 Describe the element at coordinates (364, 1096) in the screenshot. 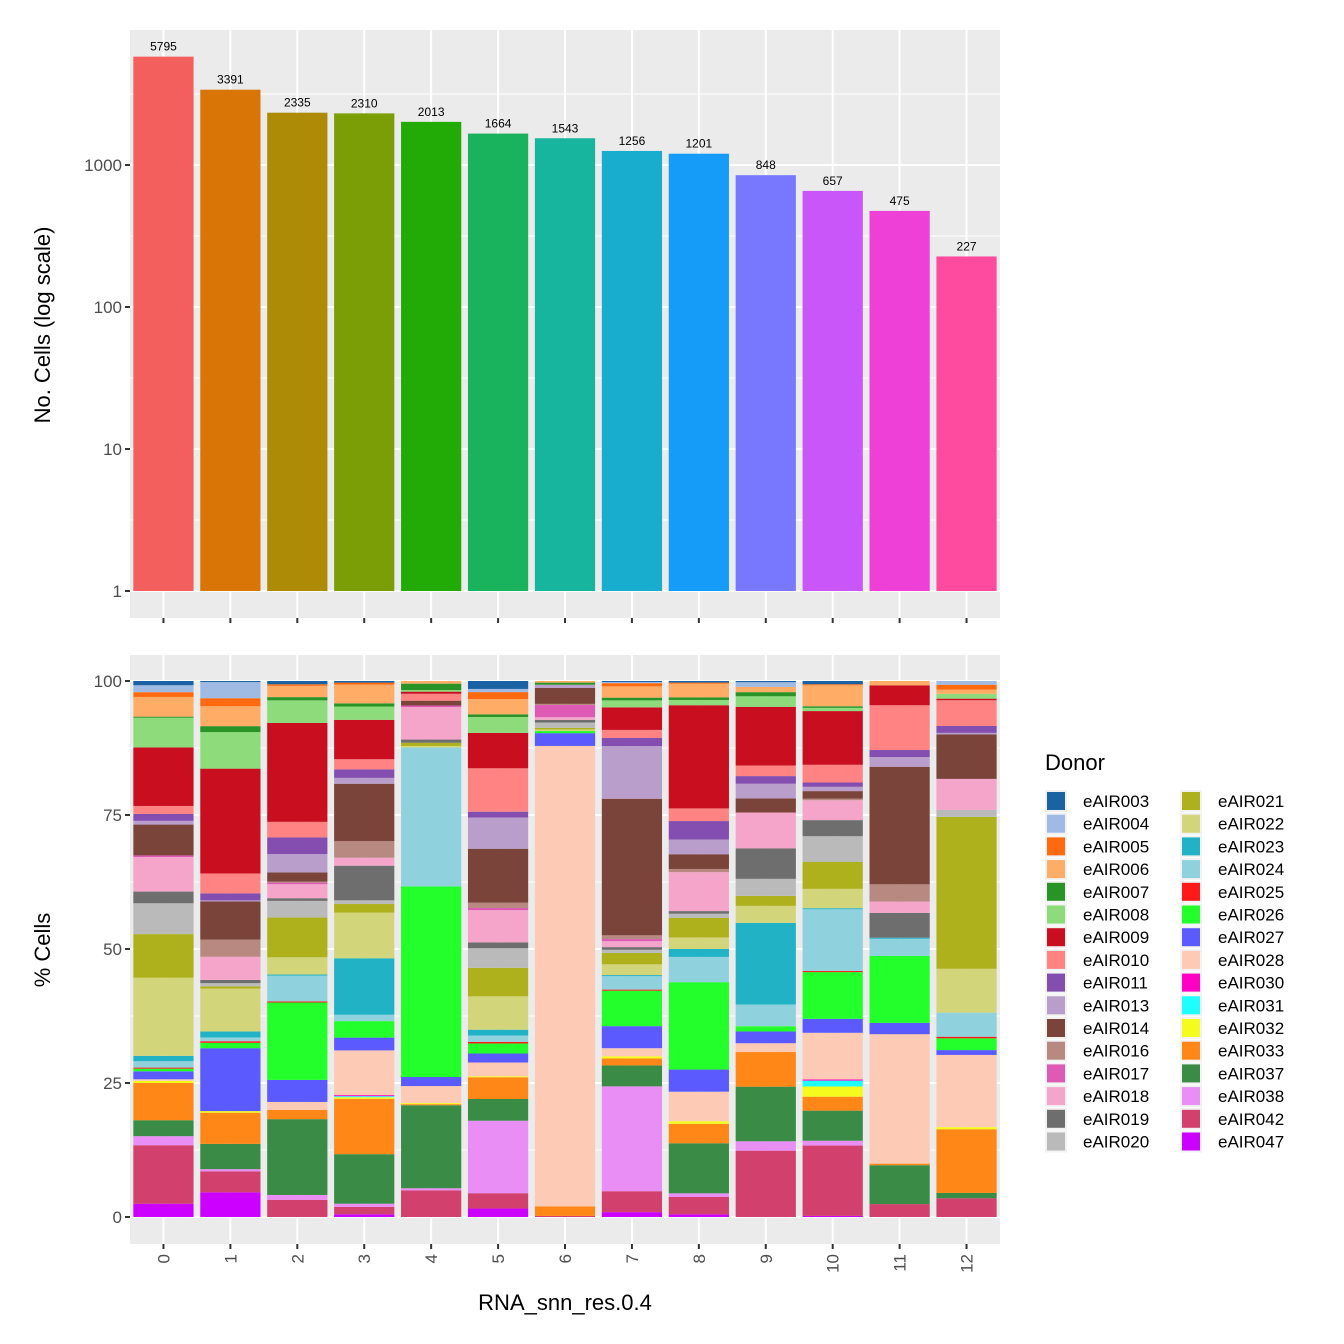

I see `stacked-bar-segment-eAIR030` at that location.